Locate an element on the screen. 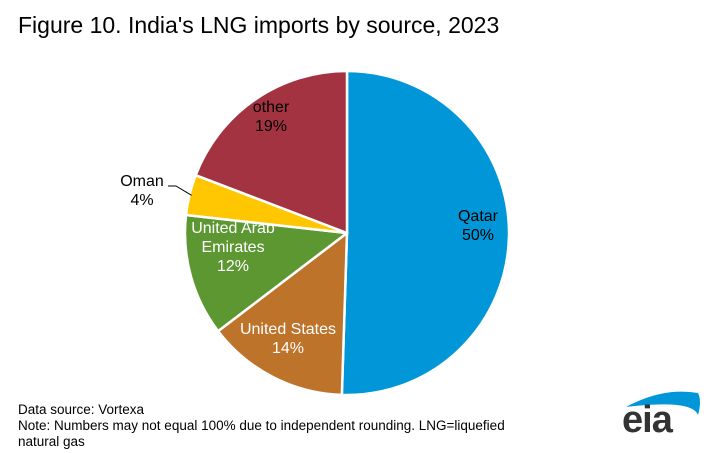 This screenshot has width=711, height=453. leader-line-oman is located at coordinates (180, 190).